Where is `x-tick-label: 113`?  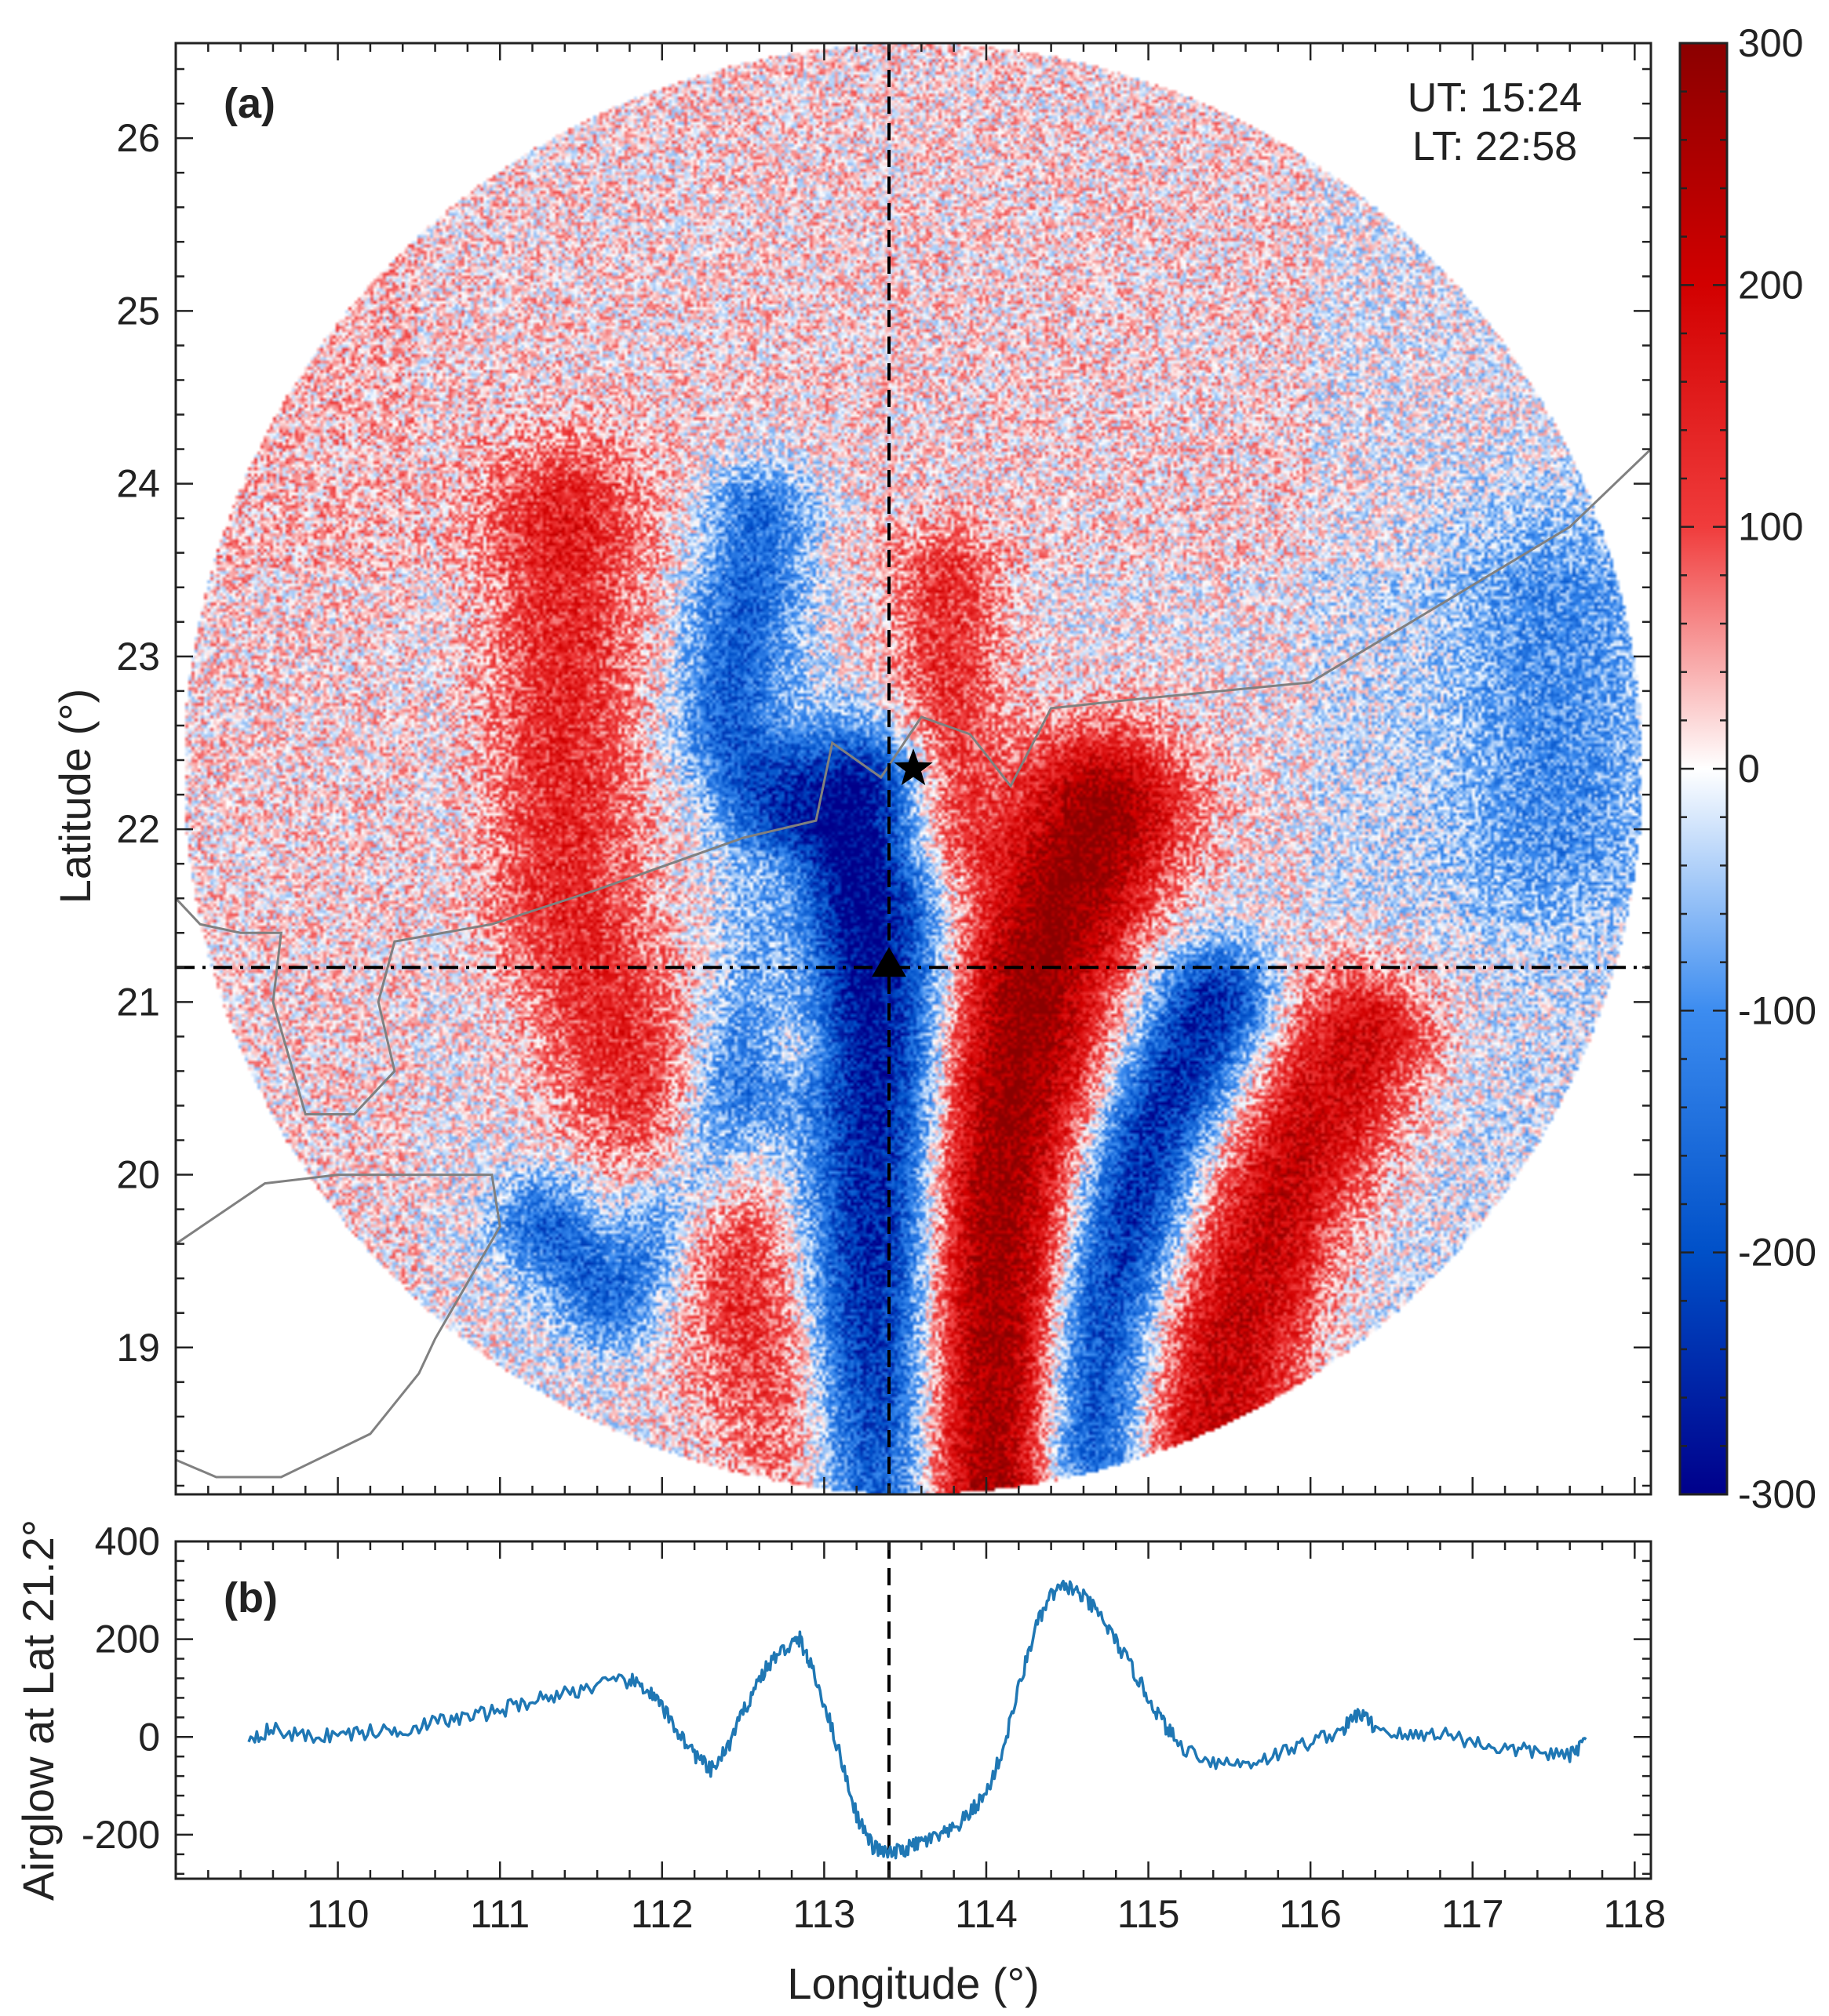
x-tick-label: 113 is located at coordinates (825, 1914).